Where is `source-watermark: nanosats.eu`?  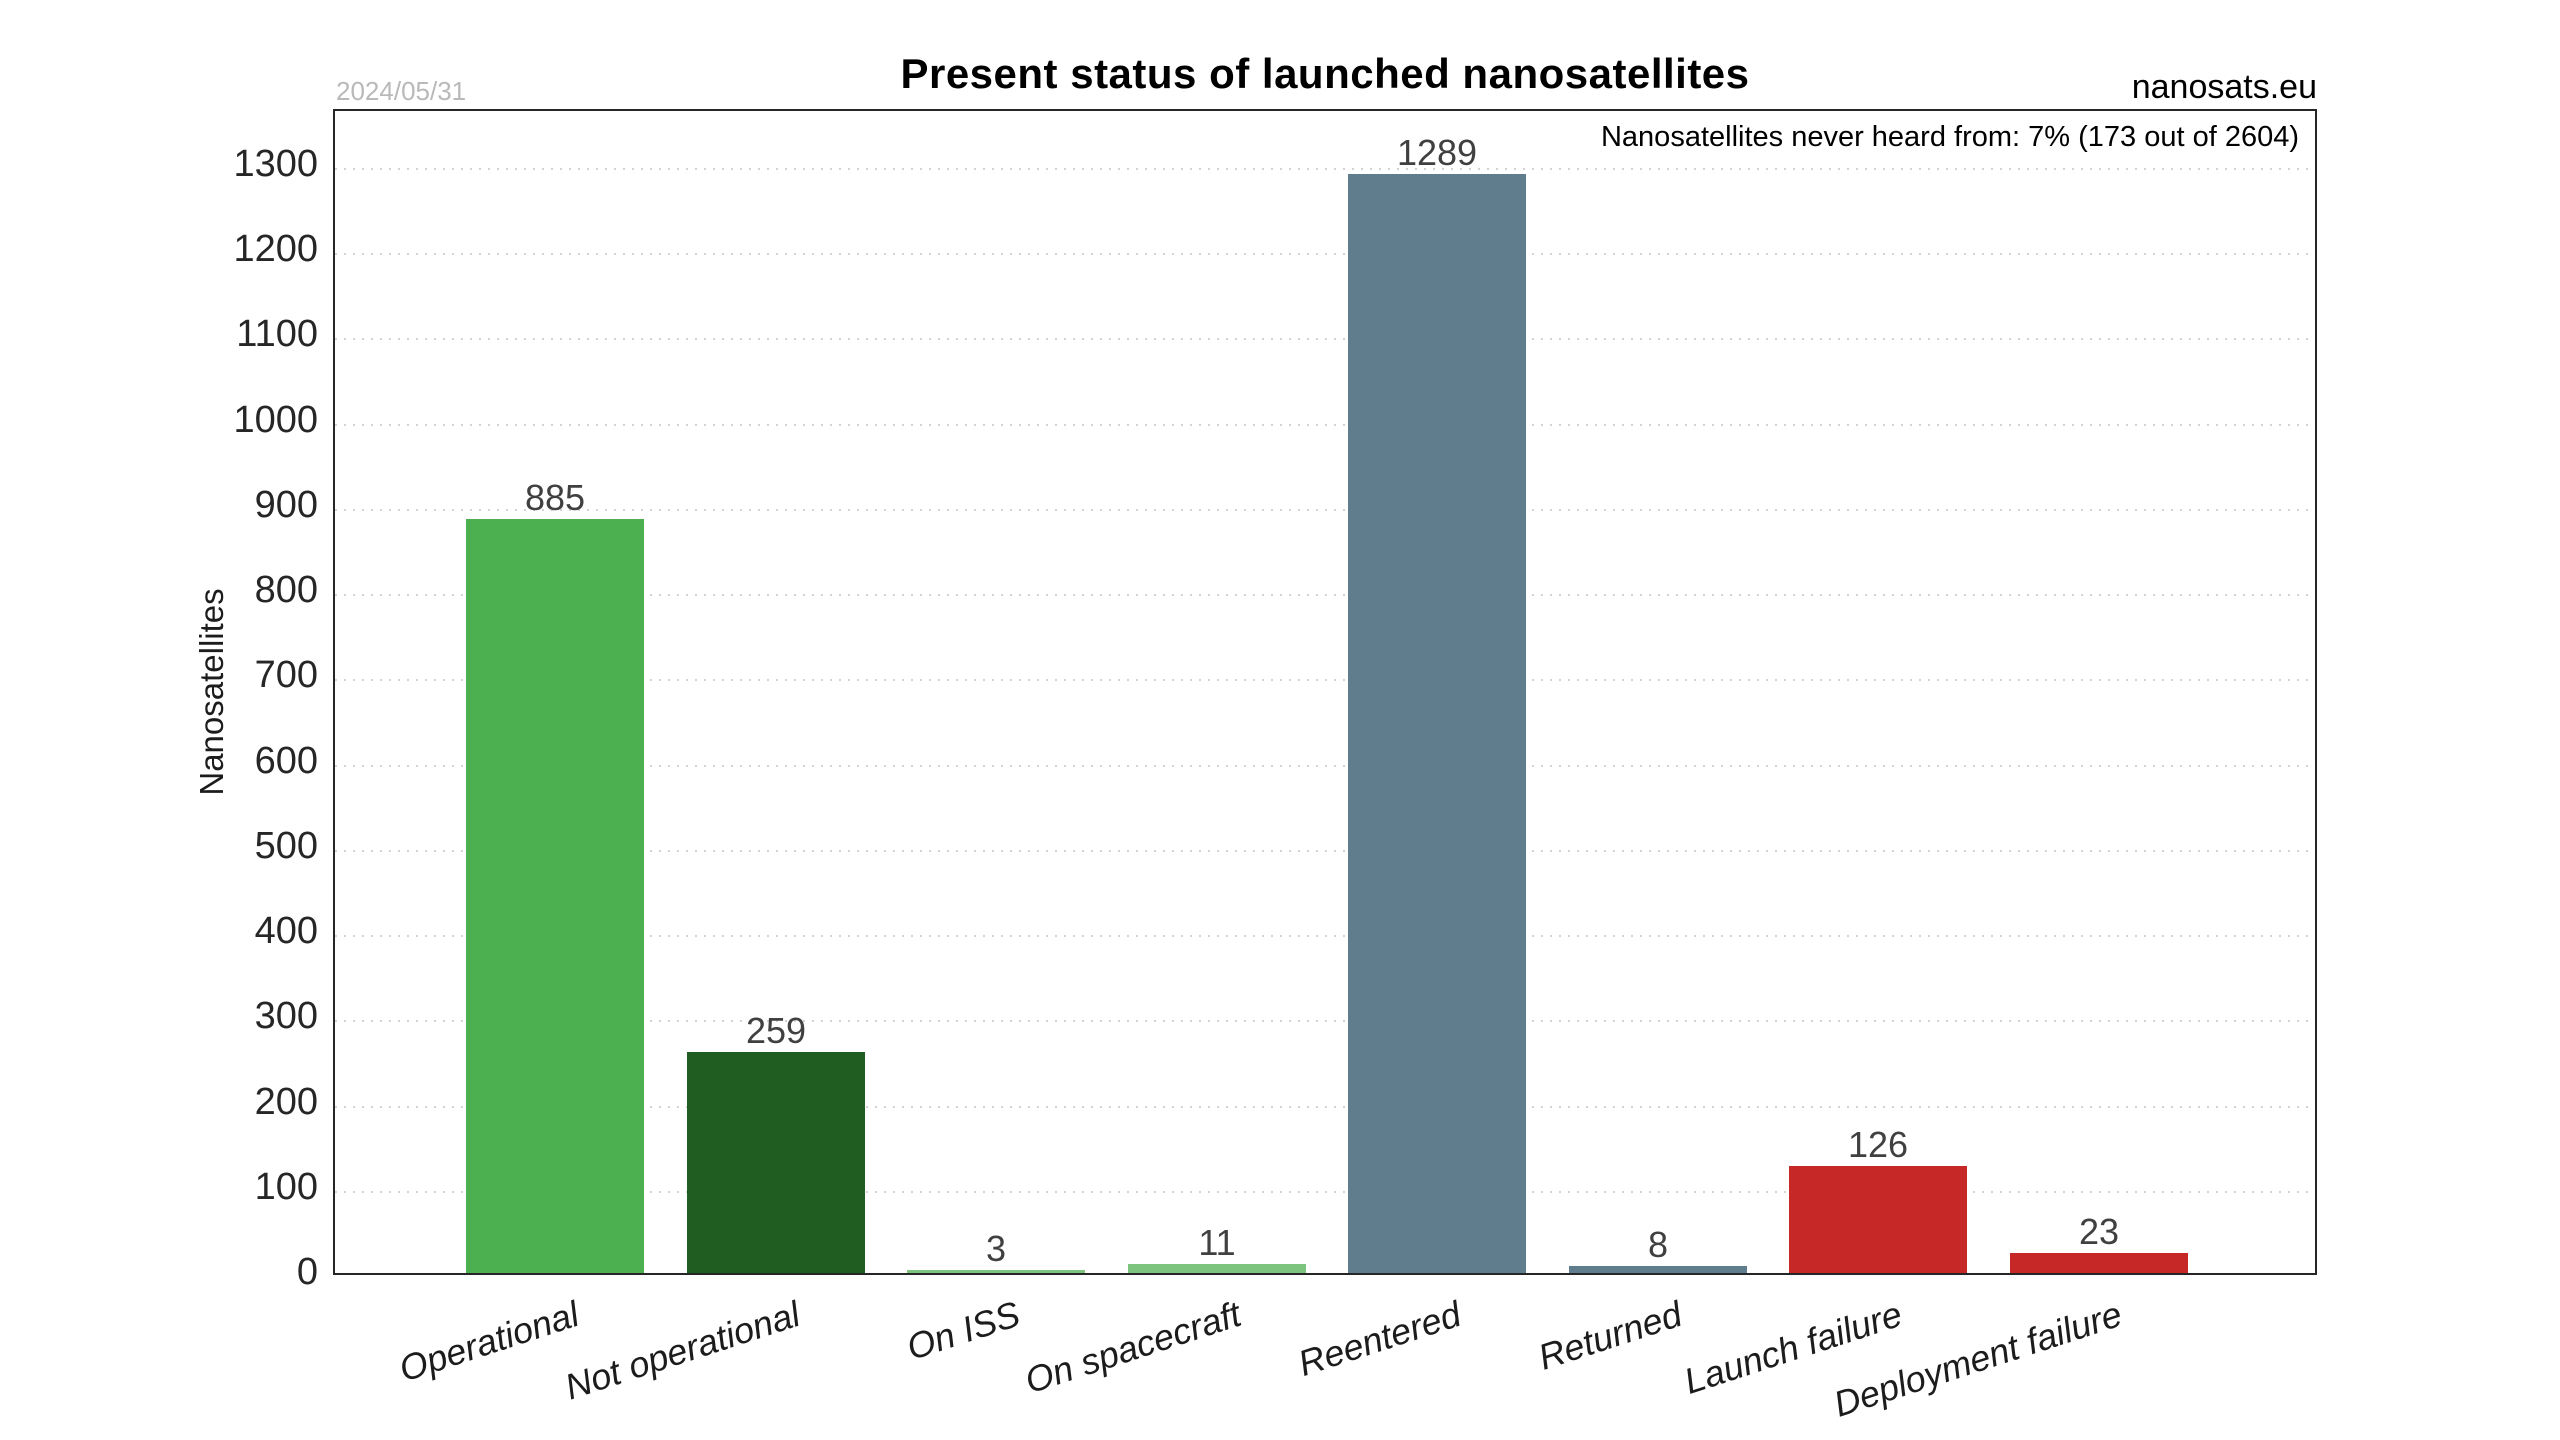 source-watermark: nanosats.eu is located at coordinates (2224, 87).